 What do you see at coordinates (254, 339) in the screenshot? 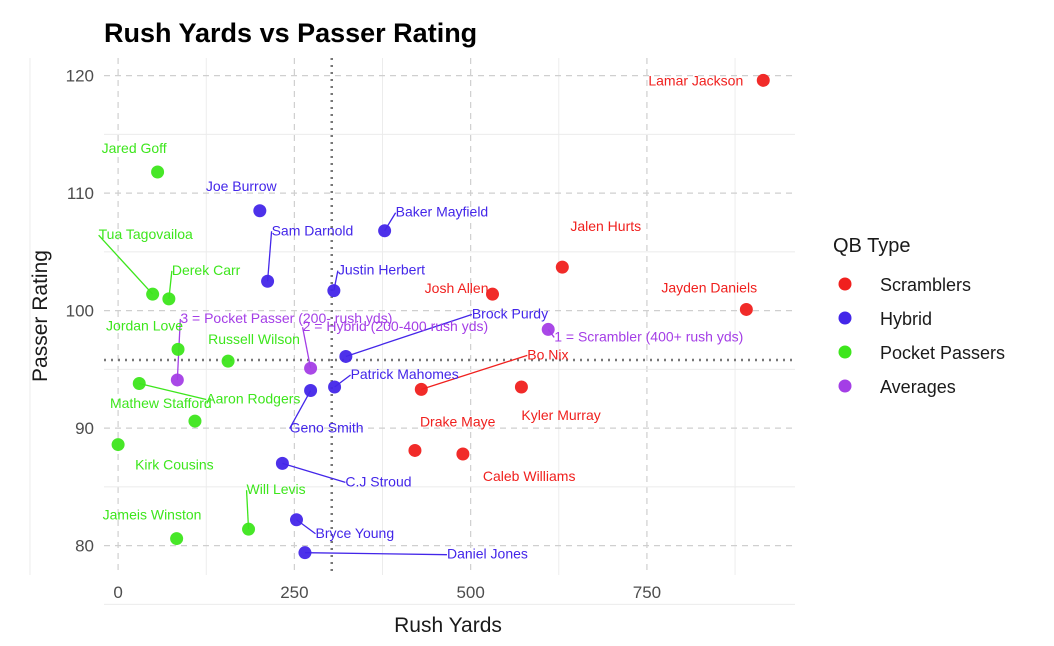
I see `point-label: Russell Wilson` at bounding box center [254, 339].